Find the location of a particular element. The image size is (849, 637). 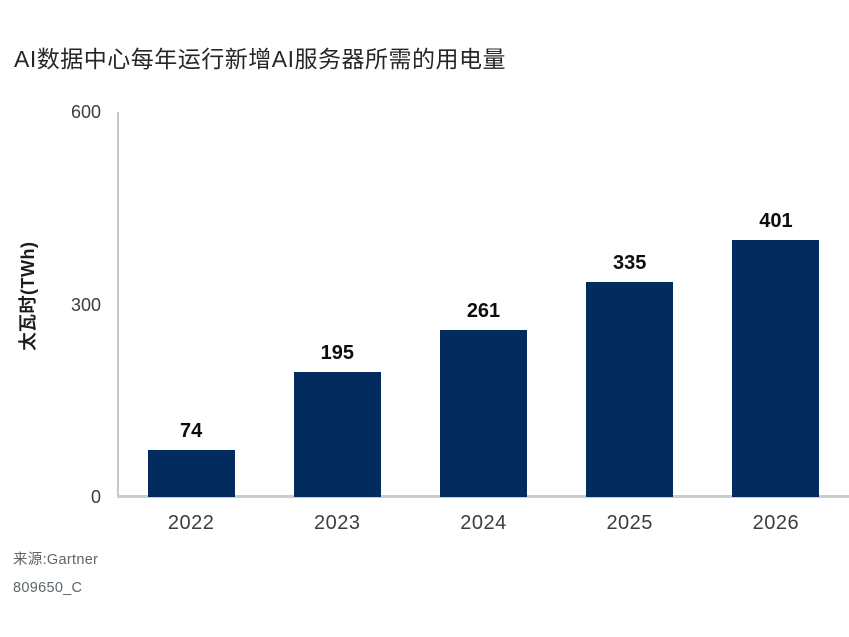

bar-group-2024: 261 is located at coordinates (483, 304).